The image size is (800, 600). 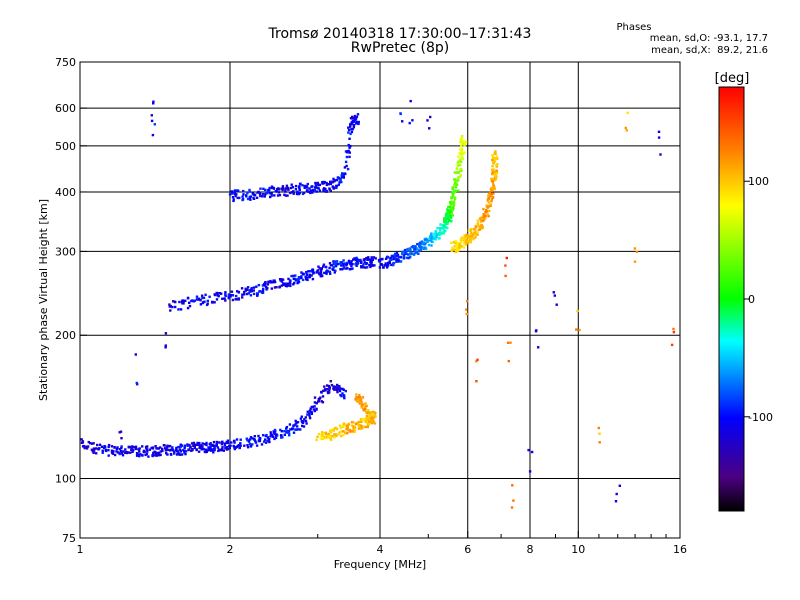 I want to click on x-tick-label: 1, so click(x=80, y=549).